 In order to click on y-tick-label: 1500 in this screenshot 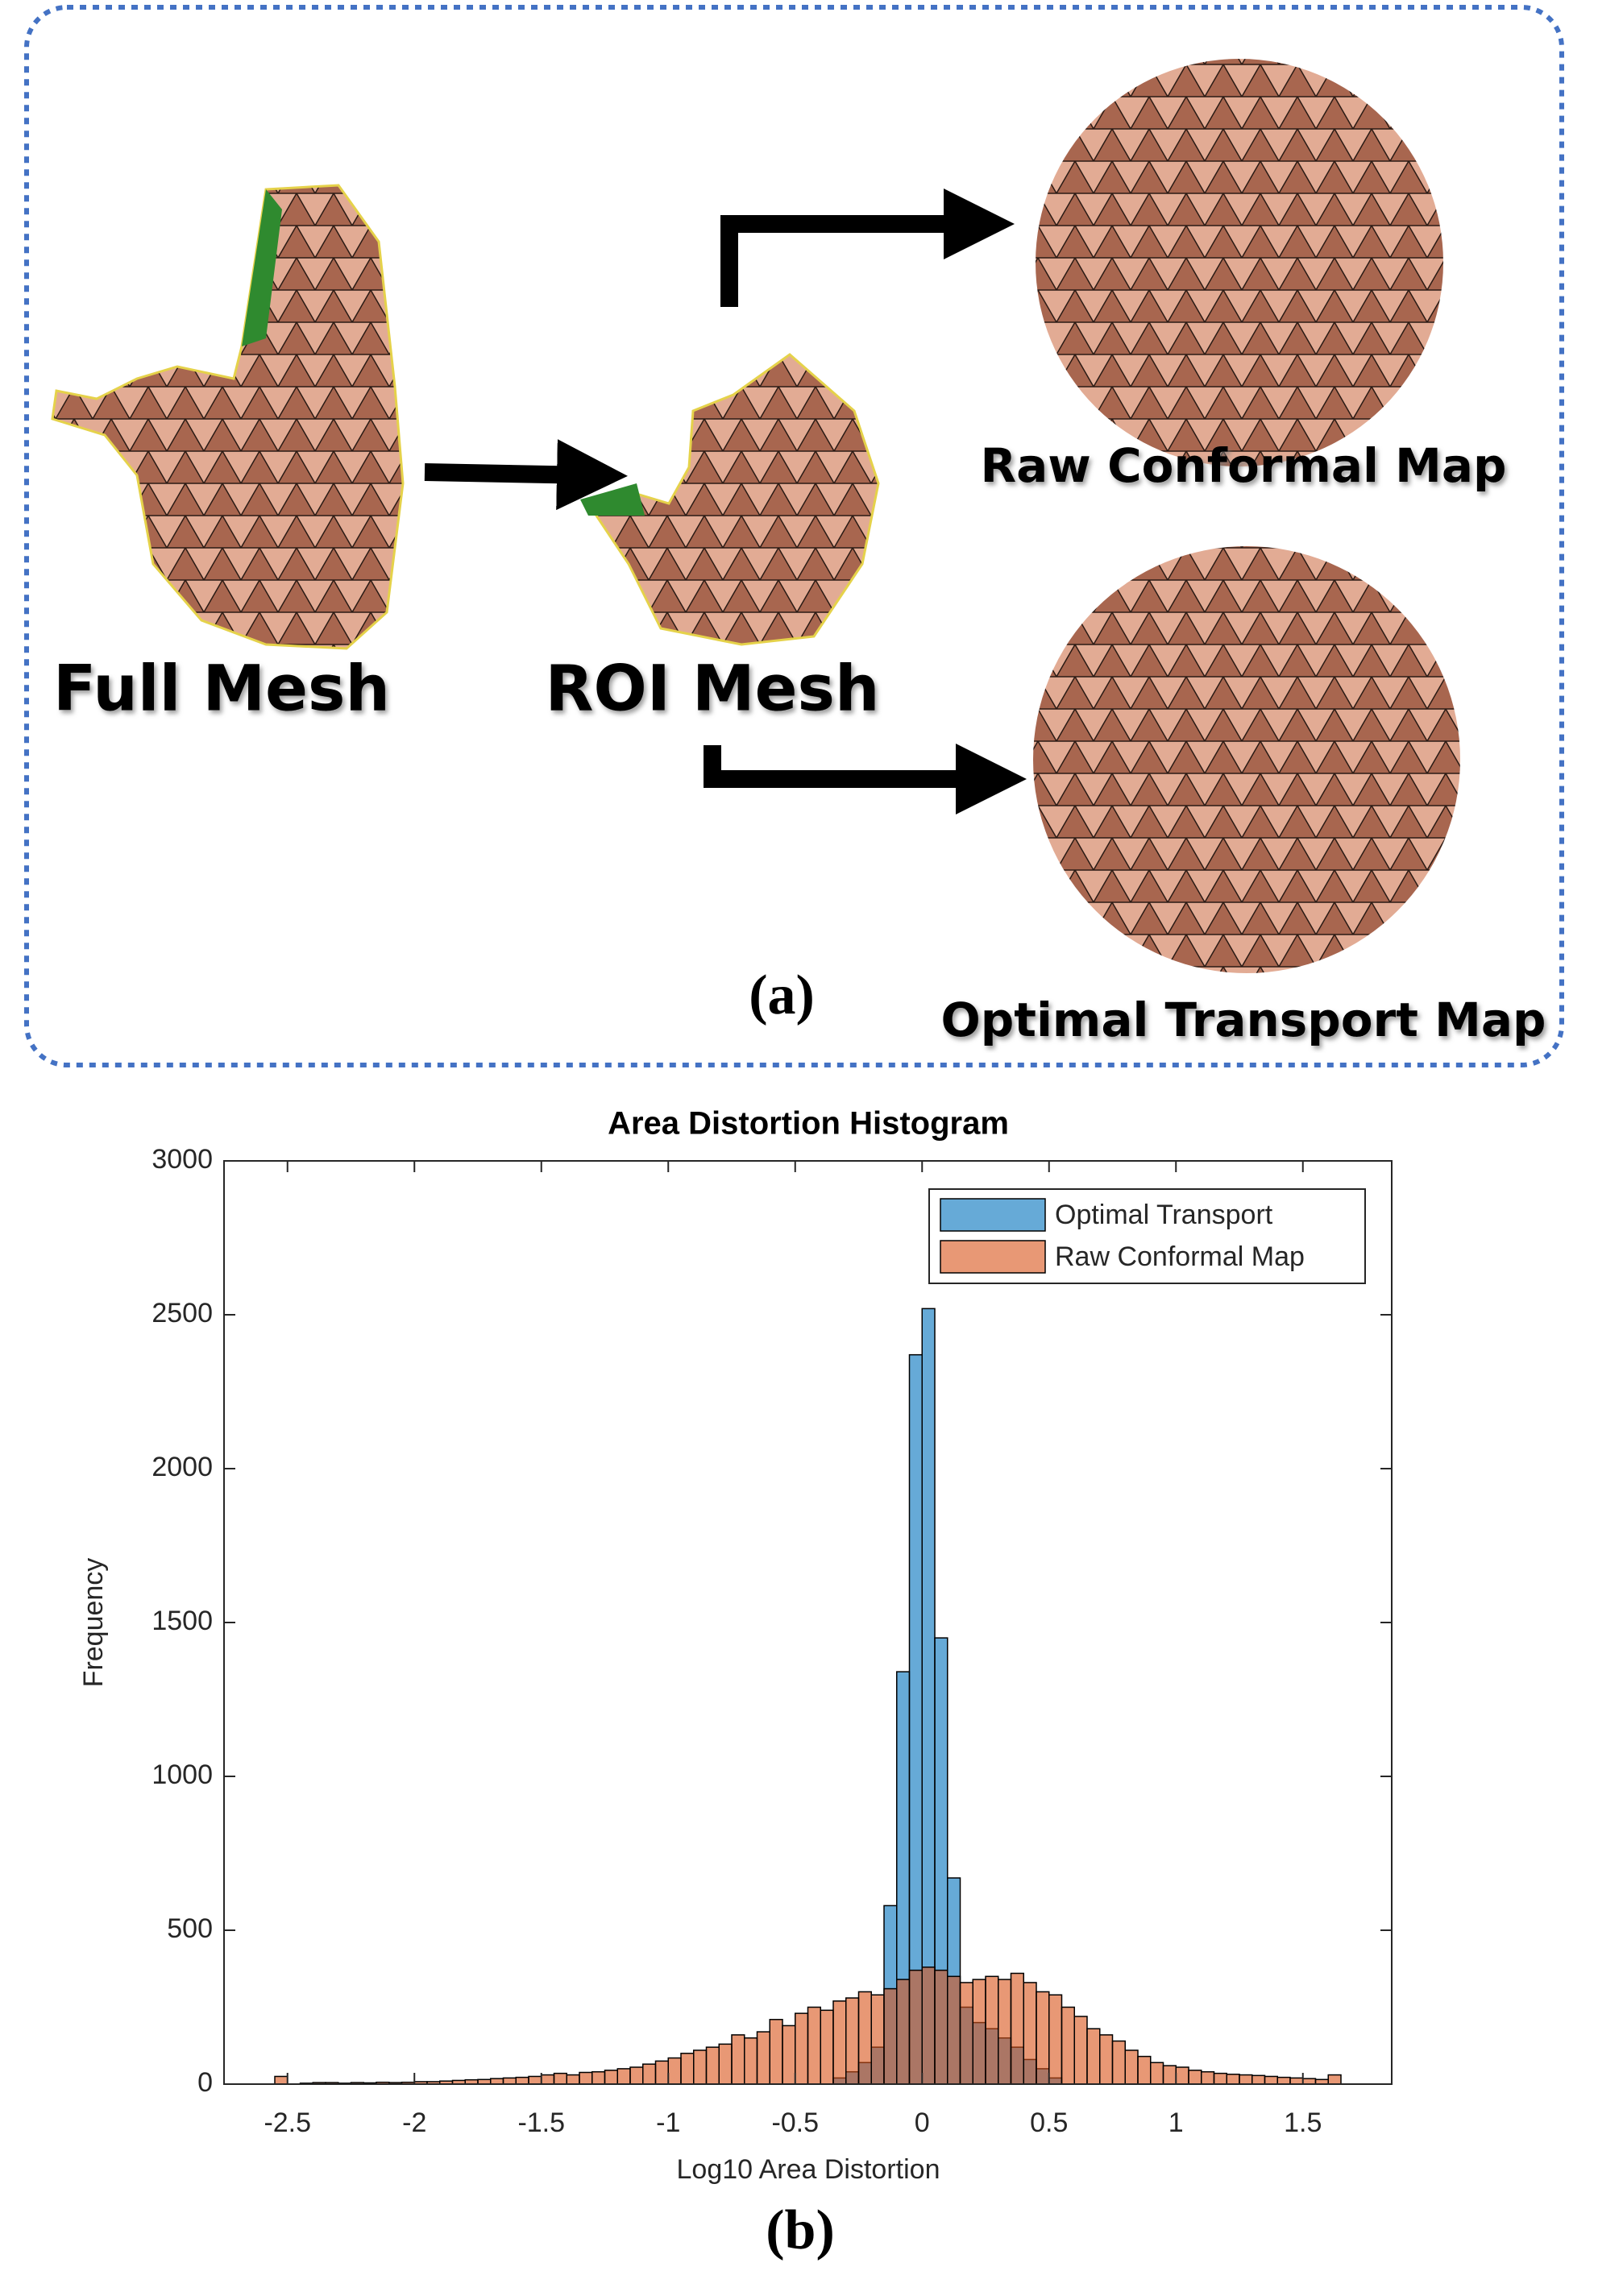, I will do `click(182, 1621)`.